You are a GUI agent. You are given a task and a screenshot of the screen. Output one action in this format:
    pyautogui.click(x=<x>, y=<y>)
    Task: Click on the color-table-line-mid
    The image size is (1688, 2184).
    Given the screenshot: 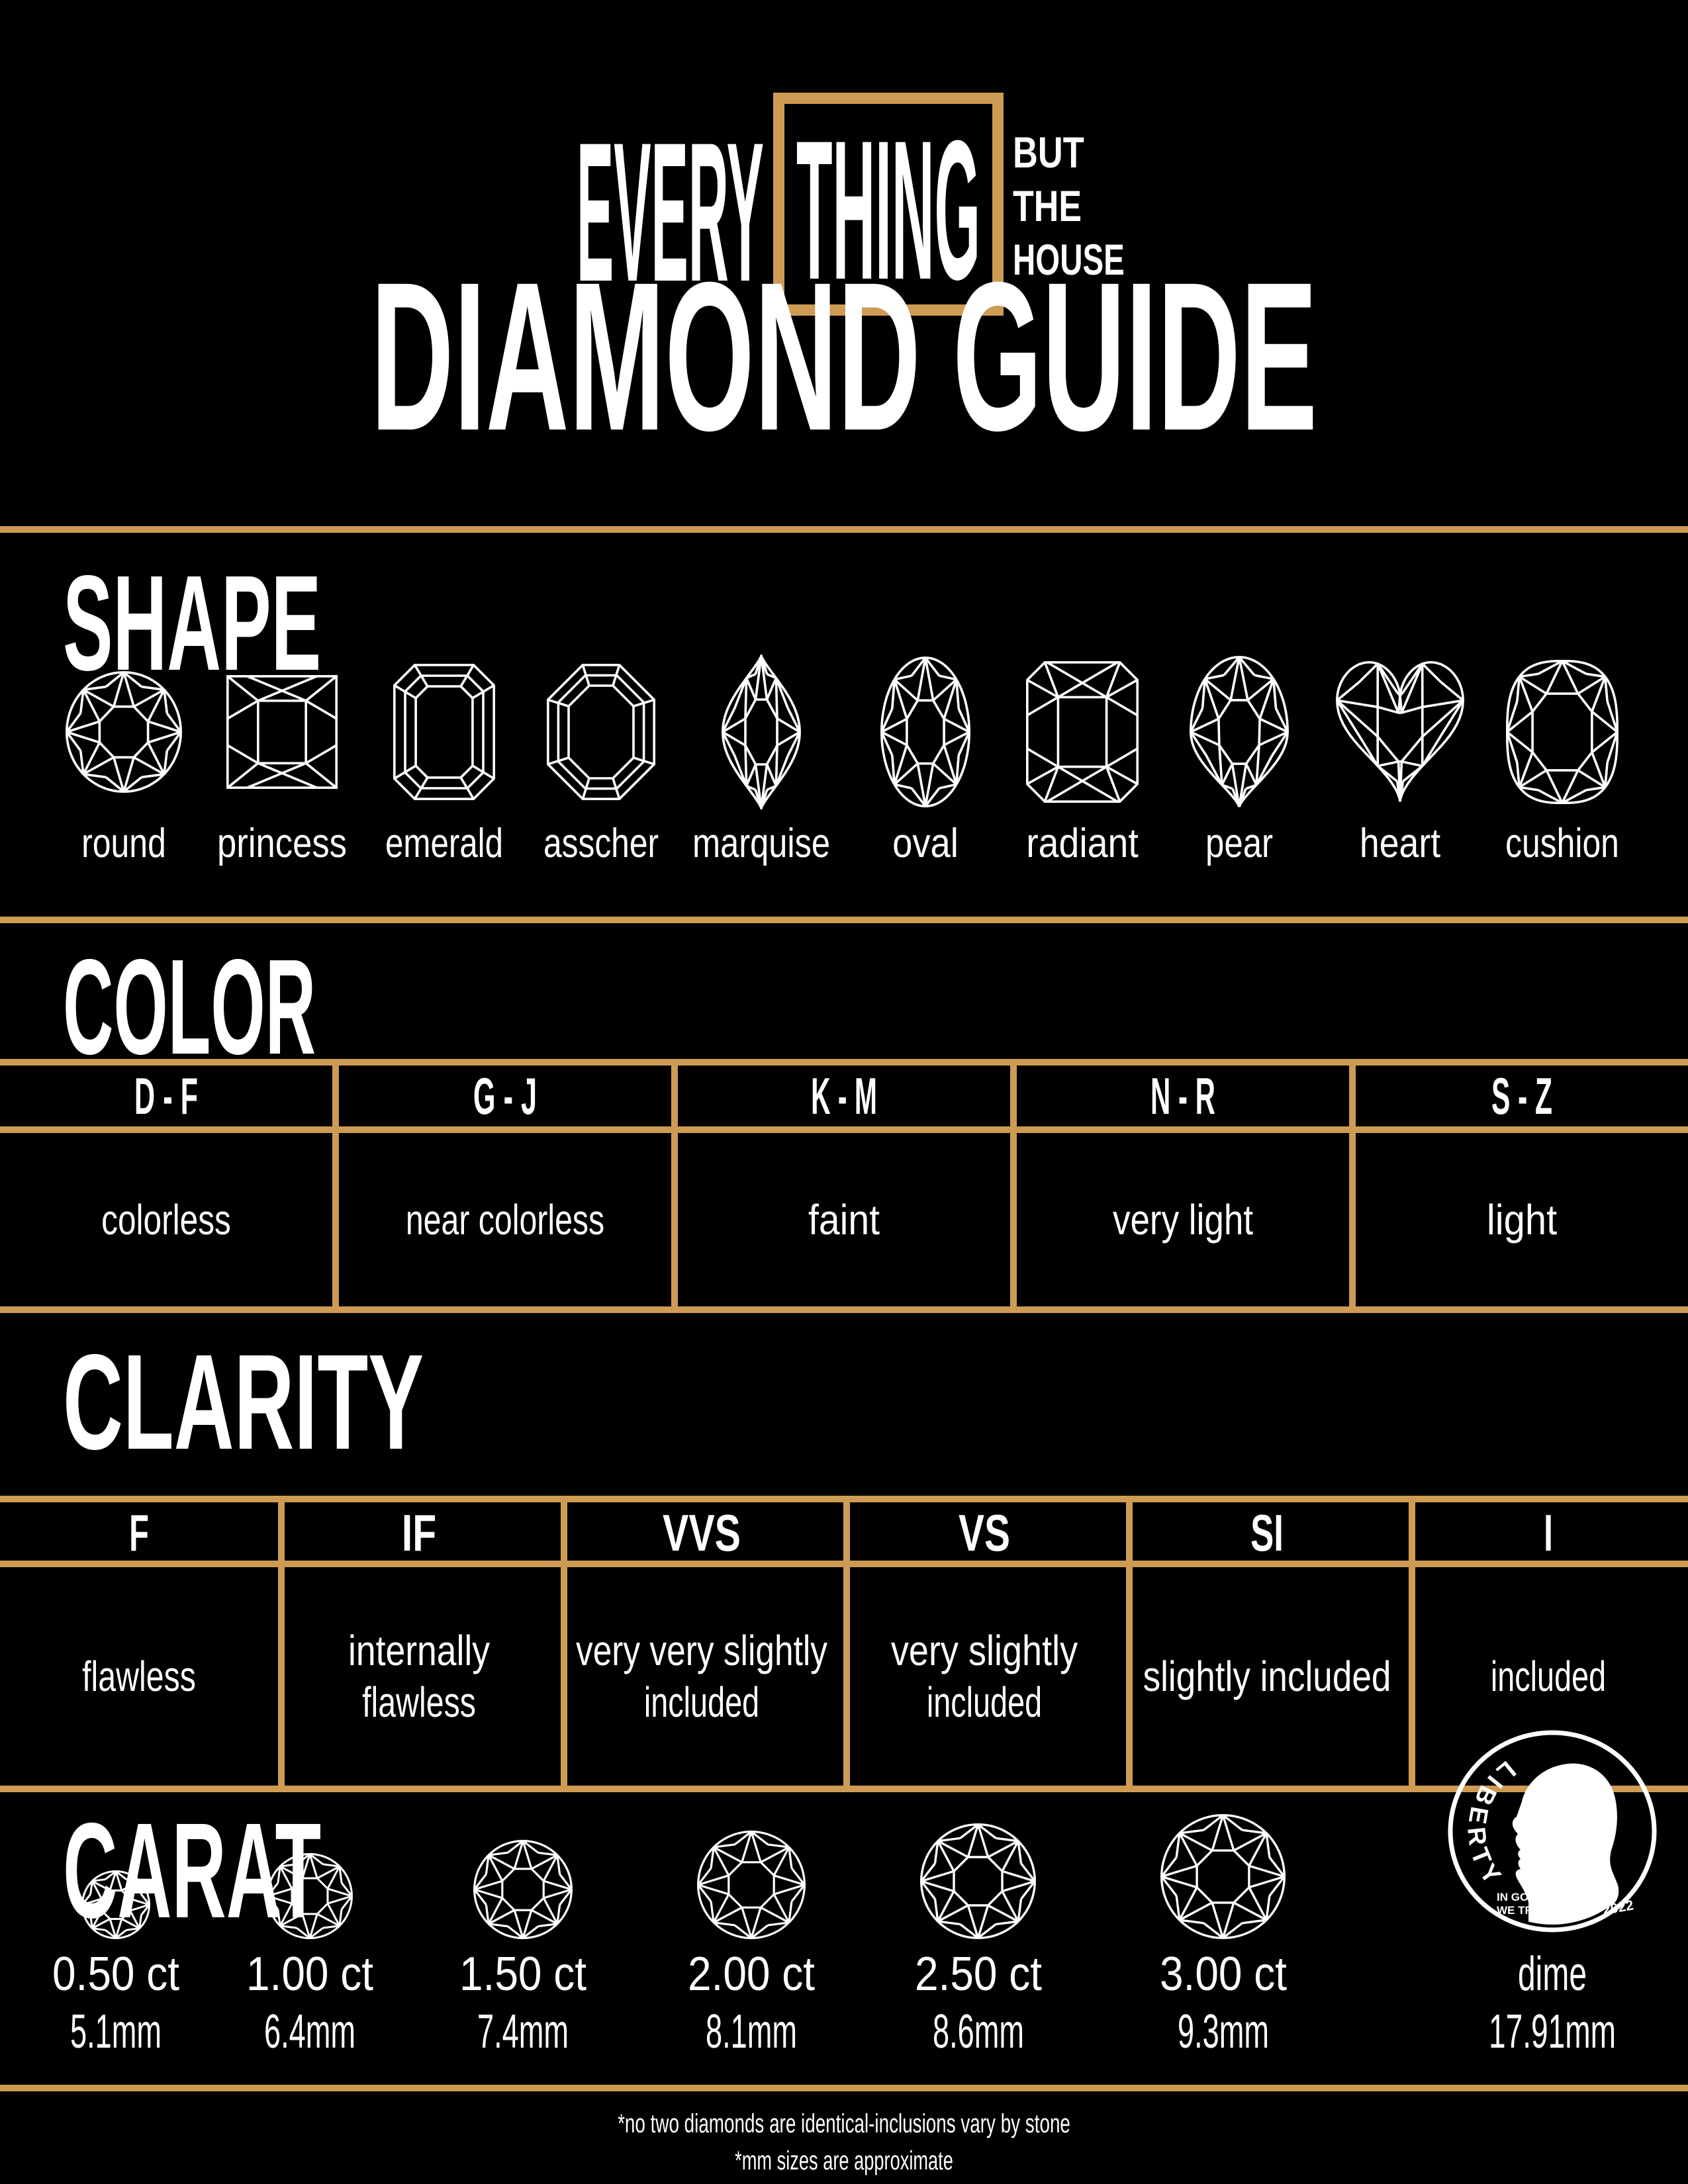 What is the action you would take?
    pyautogui.click(x=844, y=1129)
    